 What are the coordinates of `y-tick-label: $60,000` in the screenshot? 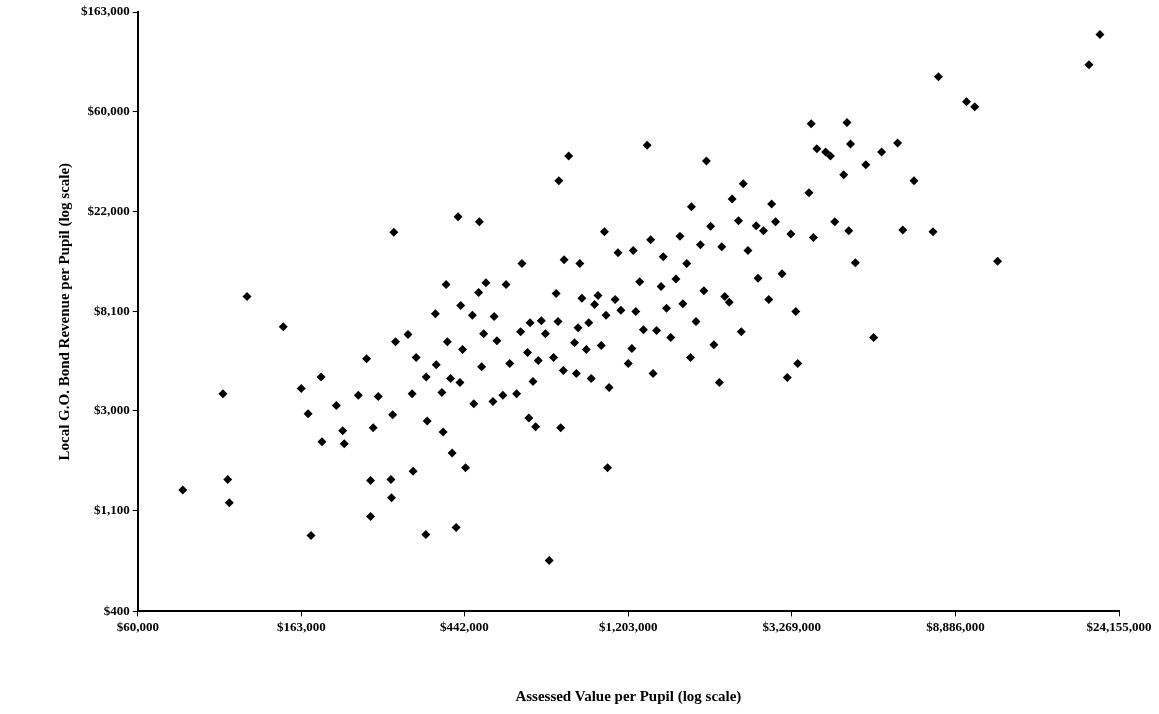 It's located at (108, 111).